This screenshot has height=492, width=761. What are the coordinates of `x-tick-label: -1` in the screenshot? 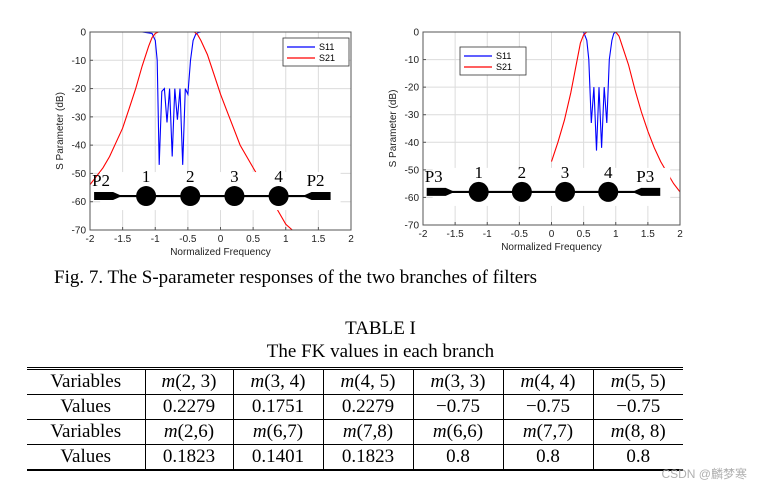 It's located at (155, 239).